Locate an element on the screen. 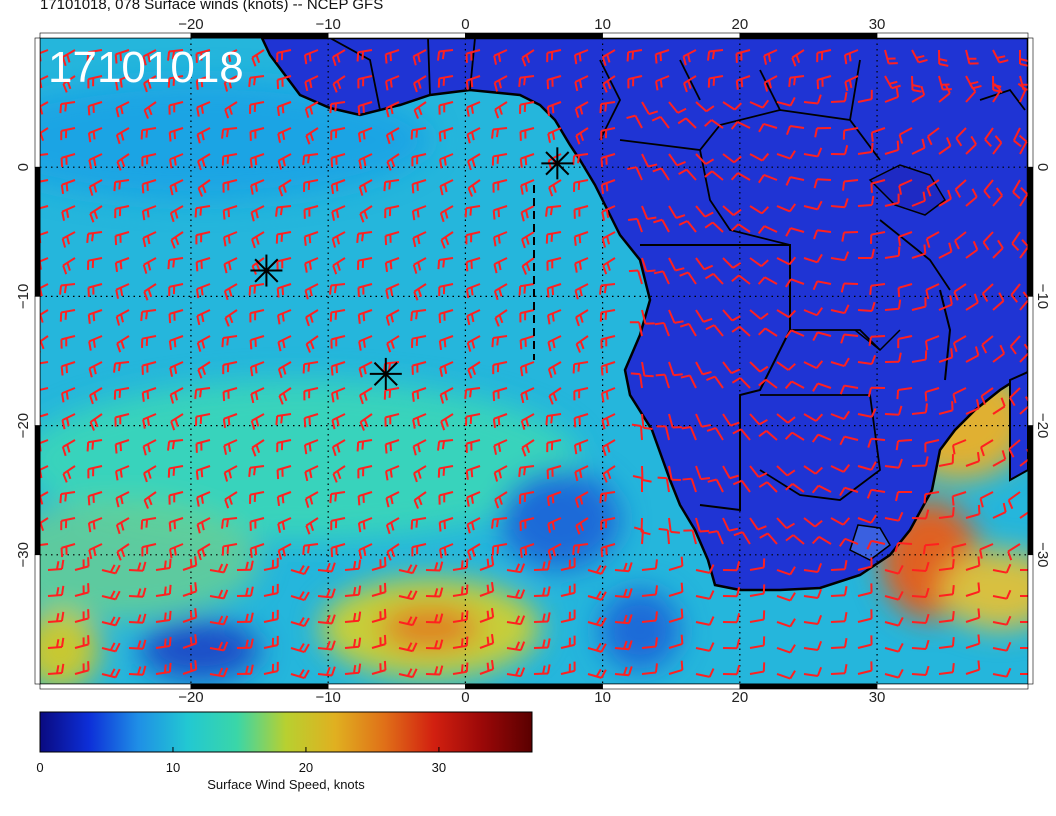 This screenshot has height=816, width=1056. top-axis-segment is located at coordinates (671, 35).